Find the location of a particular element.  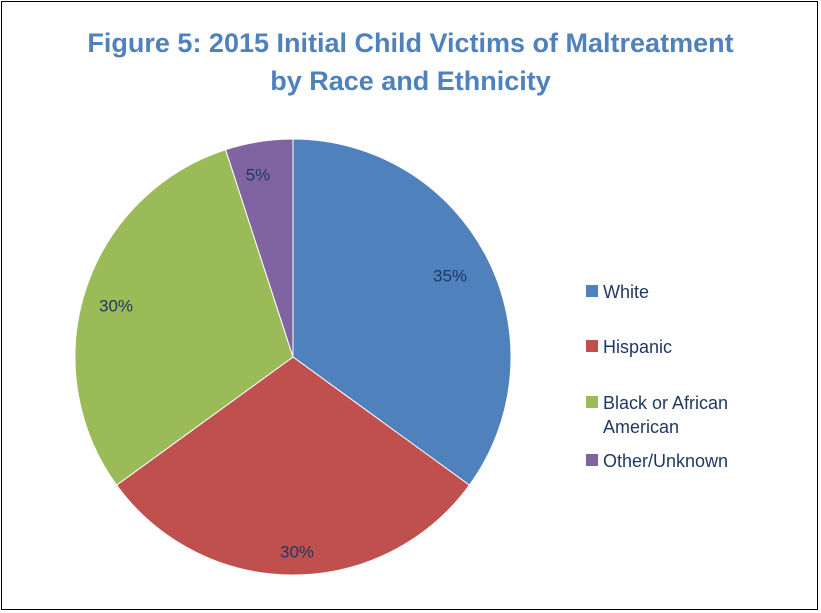

legend-label-black-or-african-american-line-2: American is located at coordinates (641, 427).